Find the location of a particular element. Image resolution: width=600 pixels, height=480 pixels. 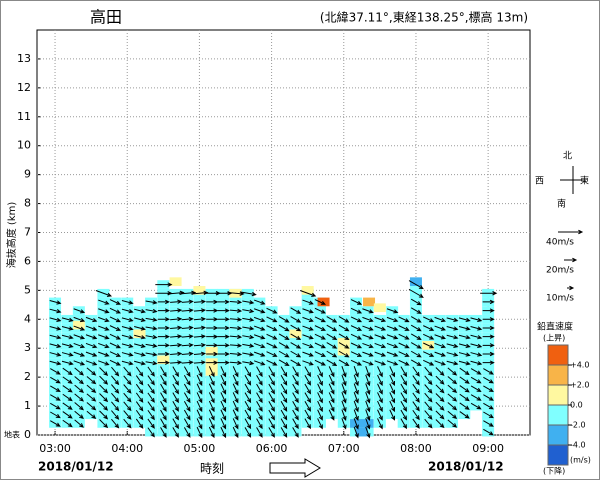

y-tick-label: 13 is located at coordinates (24, 58).